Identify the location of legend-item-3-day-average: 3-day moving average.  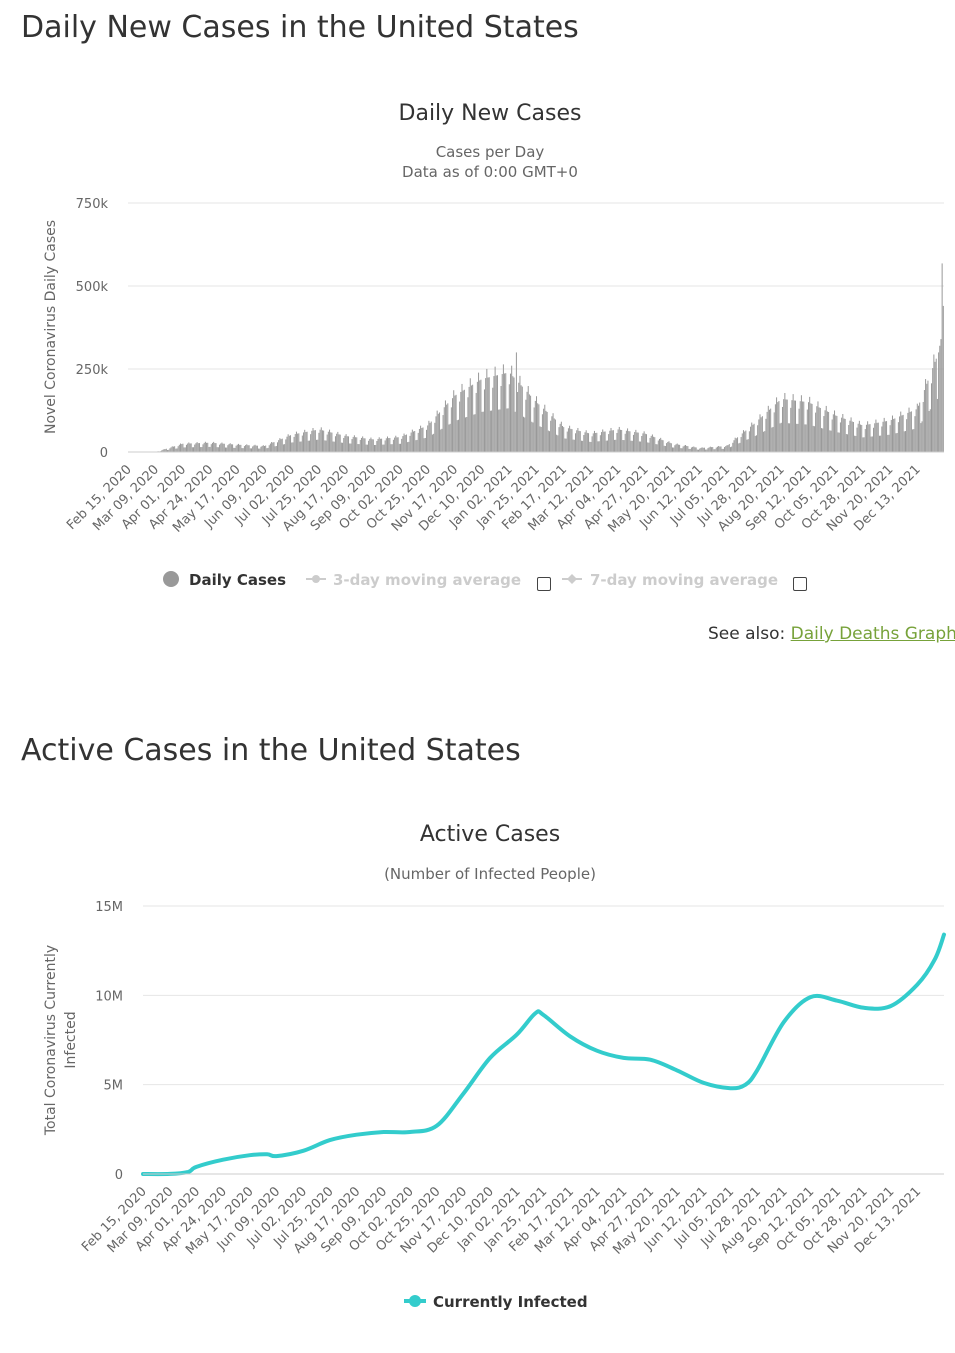
(413, 580).